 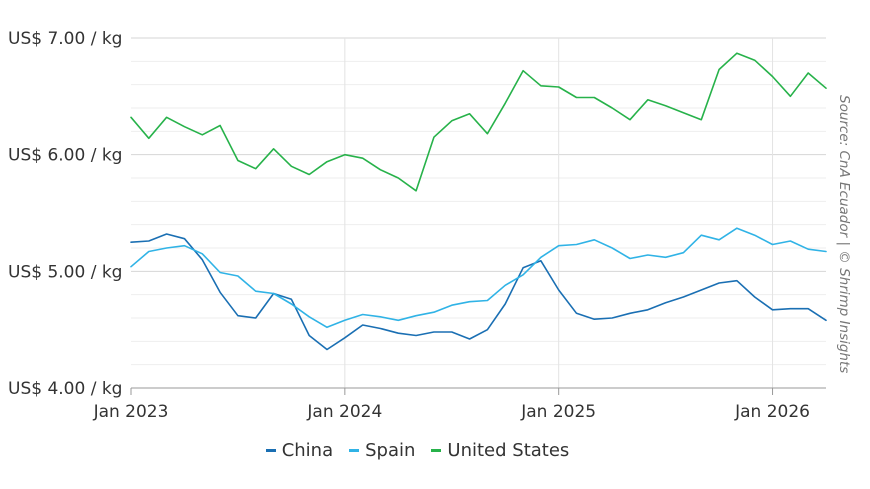 I want to click on legend-item-united-states: United States, so click(x=500, y=450).